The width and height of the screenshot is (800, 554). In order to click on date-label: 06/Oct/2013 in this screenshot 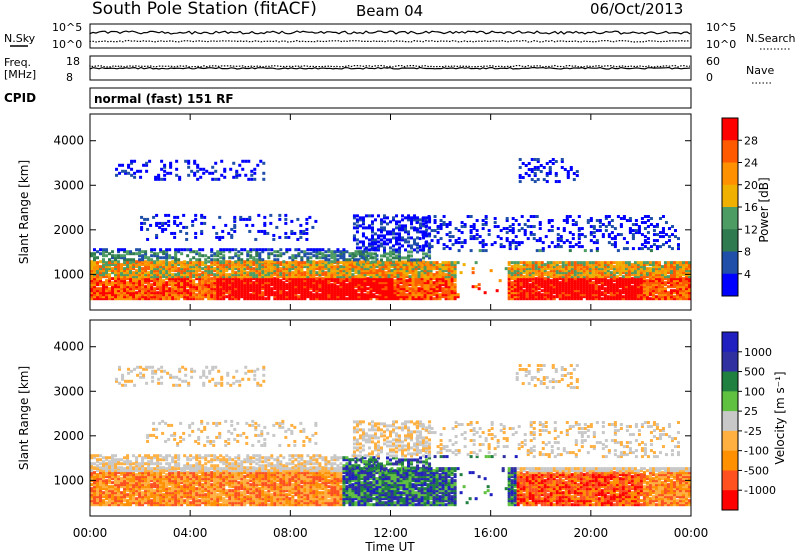, I will do `click(636, 9)`.